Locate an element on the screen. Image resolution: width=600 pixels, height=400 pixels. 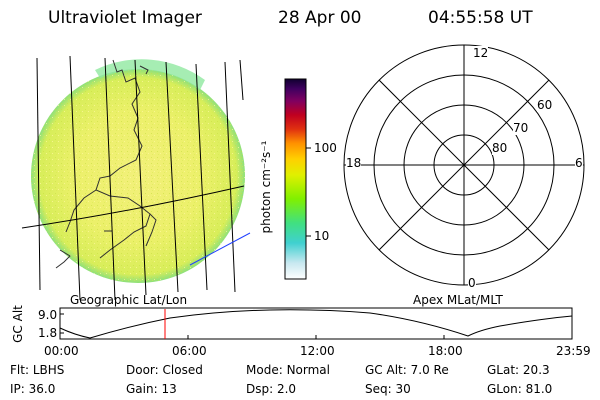
instrument-title: Ultraviolet Imager is located at coordinates (125, 18).